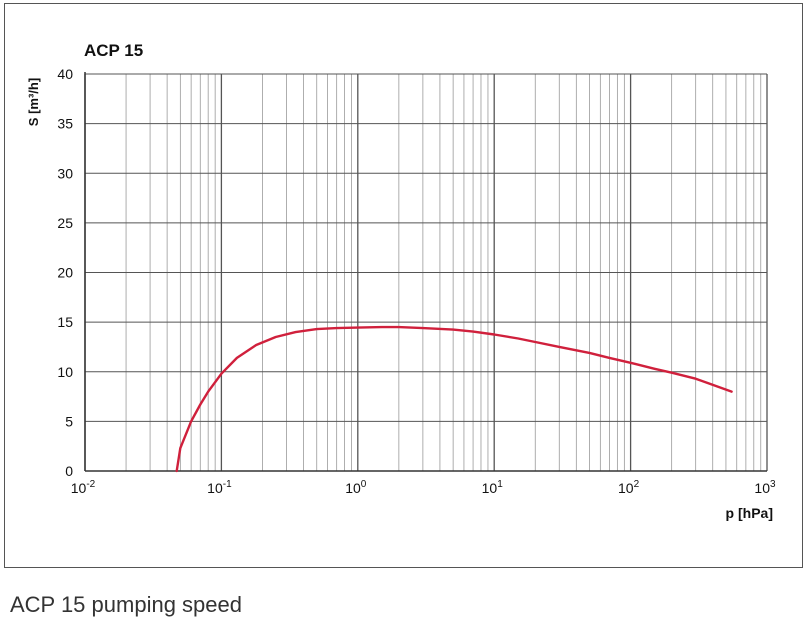 The height and width of the screenshot is (623, 807). I want to click on figure-caption: ACP 15 pumping speed, so click(126, 604).